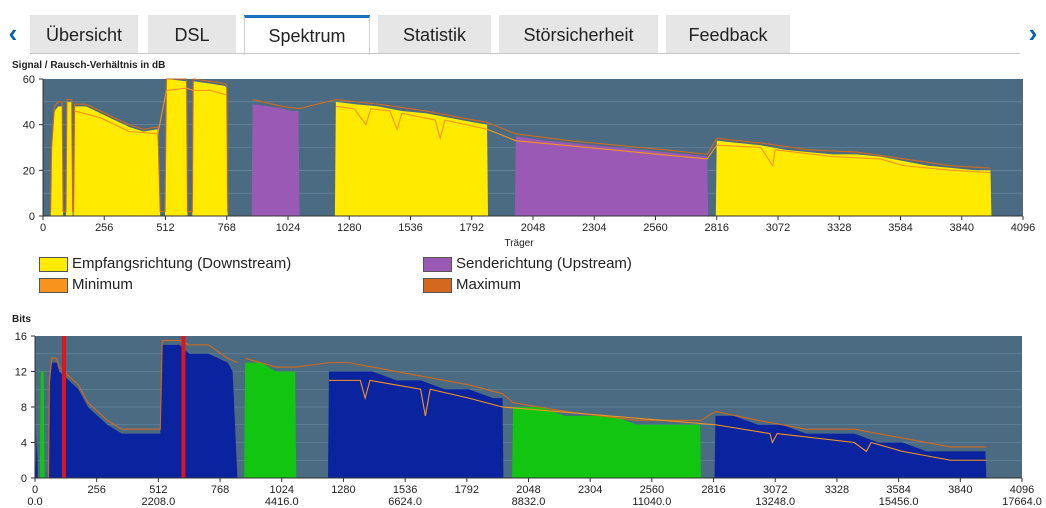 The width and height of the screenshot is (1046, 508). What do you see at coordinates (898, 490) in the screenshot?
I see `bits-x-tick-label: 3584` at bounding box center [898, 490].